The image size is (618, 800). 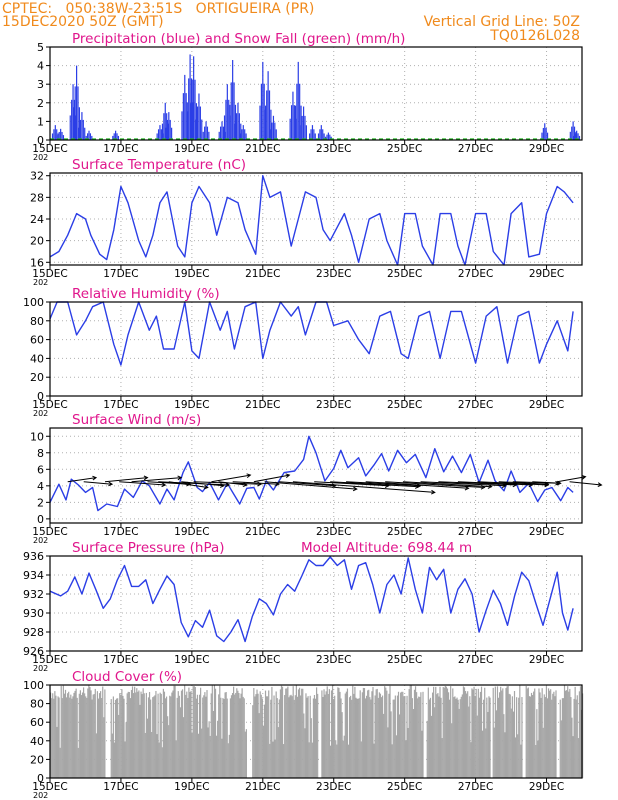 I want to click on wind-vector, so click(x=126, y=479).